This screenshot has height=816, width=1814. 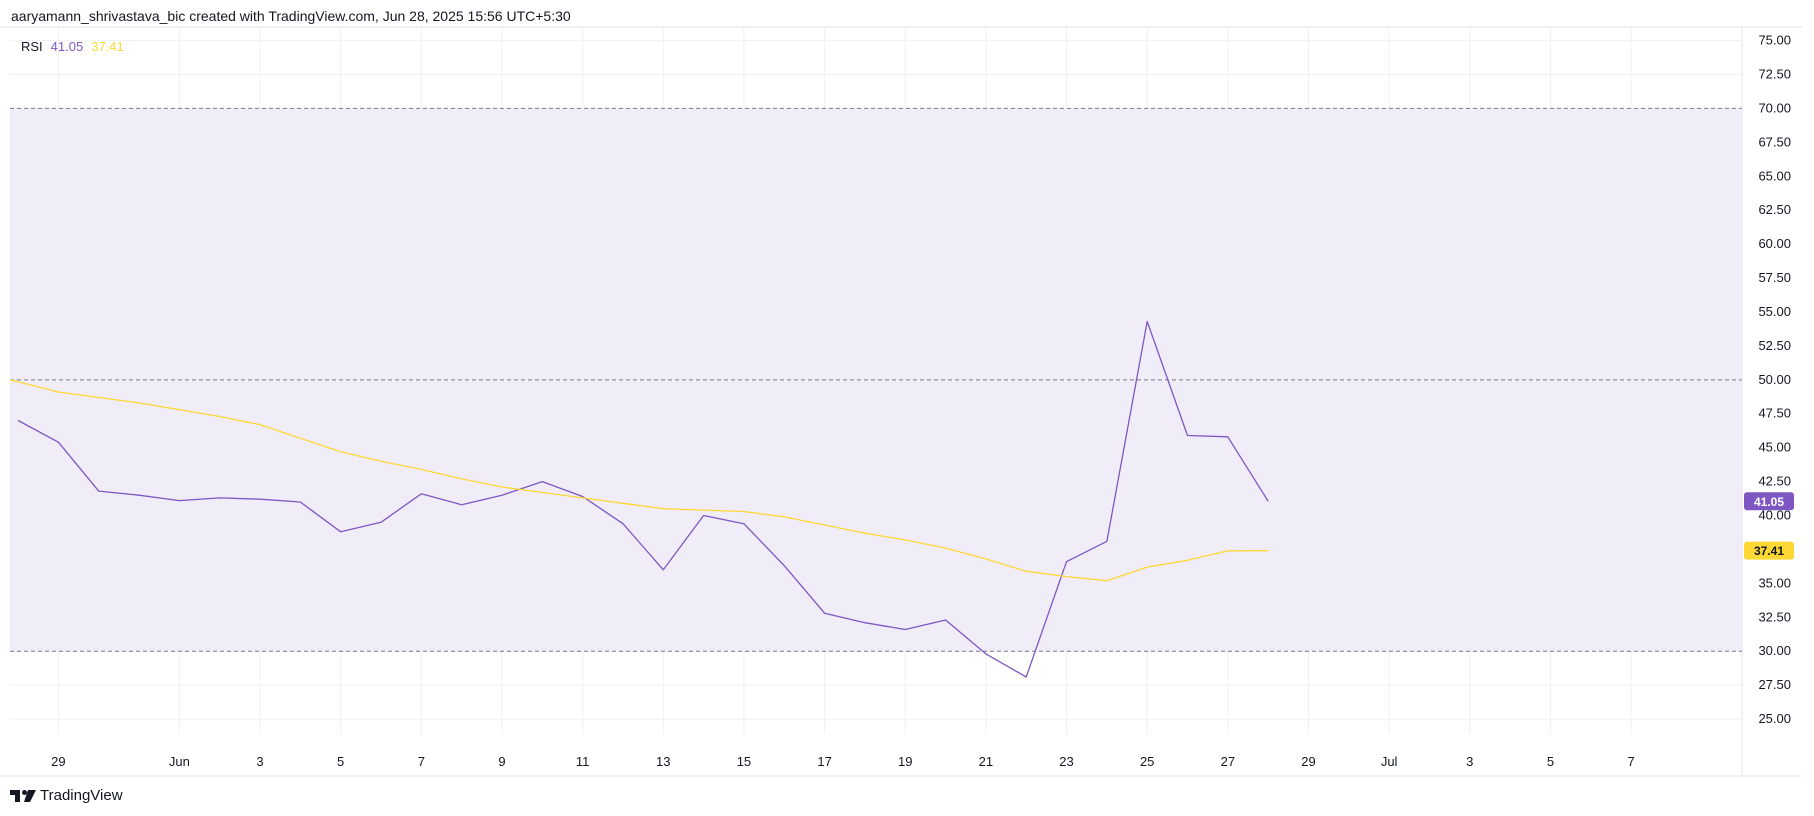 I want to click on x-tick-label: Jun, so click(x=179, y=761).